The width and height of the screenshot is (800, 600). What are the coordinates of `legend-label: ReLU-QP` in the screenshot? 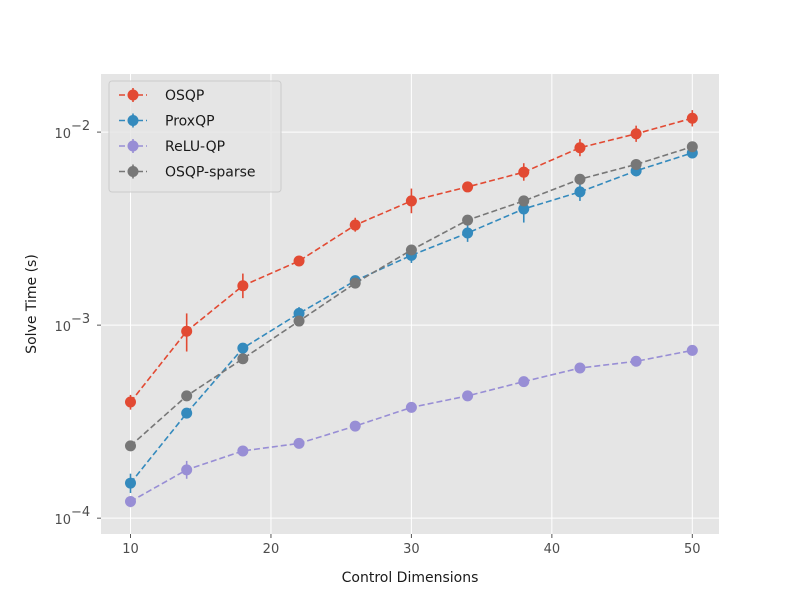 It's located at (195, 147).